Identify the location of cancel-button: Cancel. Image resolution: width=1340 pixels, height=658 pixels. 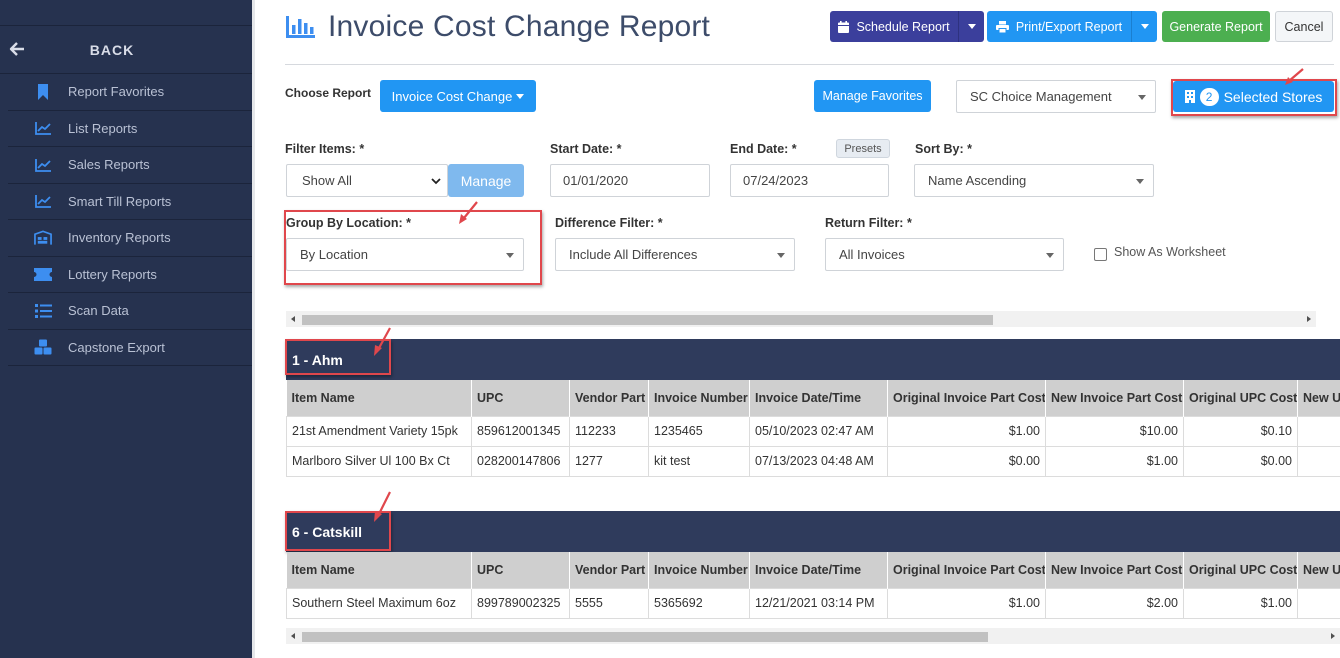
(1304, 26).